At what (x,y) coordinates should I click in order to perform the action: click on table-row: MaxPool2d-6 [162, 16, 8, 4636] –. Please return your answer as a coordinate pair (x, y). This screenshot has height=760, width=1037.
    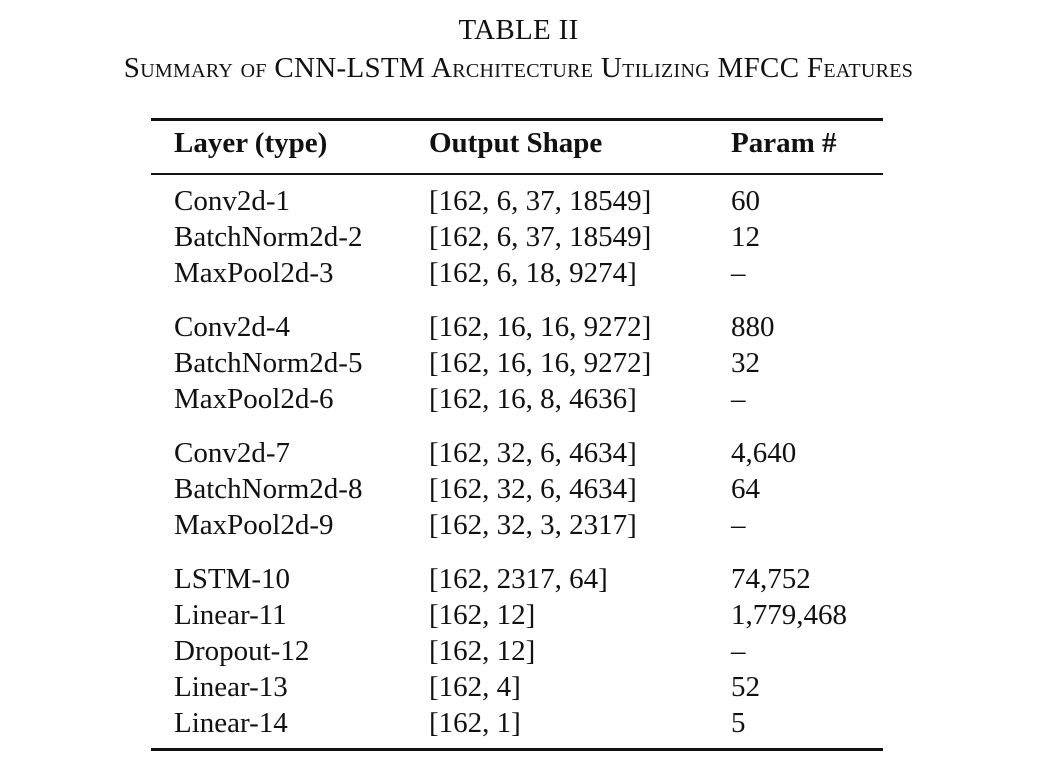
    Looking at the image, I should click on (518, 399).